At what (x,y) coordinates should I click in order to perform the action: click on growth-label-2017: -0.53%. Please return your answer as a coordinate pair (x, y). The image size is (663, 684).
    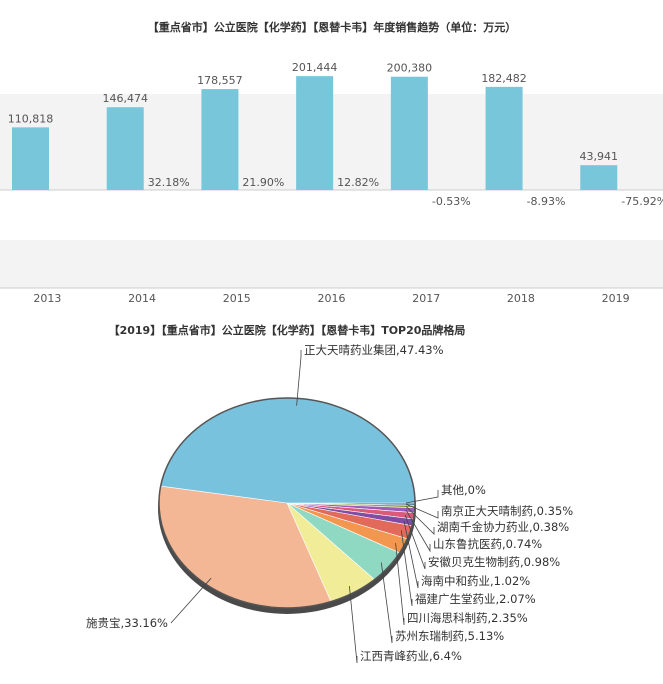
    Looking at the image, I should click on (451, 201).